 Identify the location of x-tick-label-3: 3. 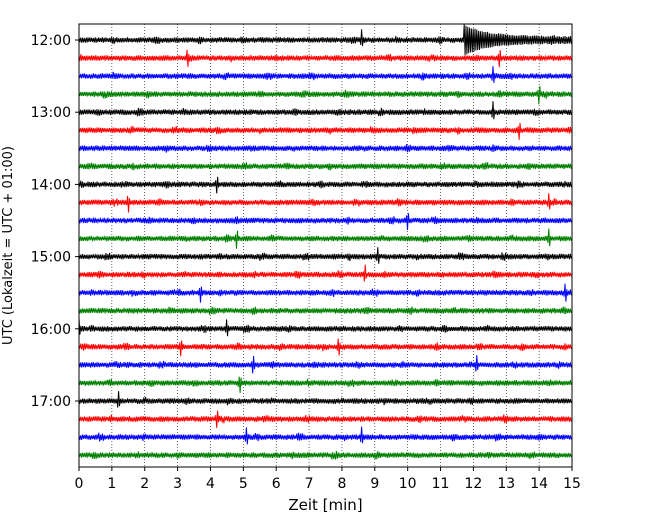
(177, 484).